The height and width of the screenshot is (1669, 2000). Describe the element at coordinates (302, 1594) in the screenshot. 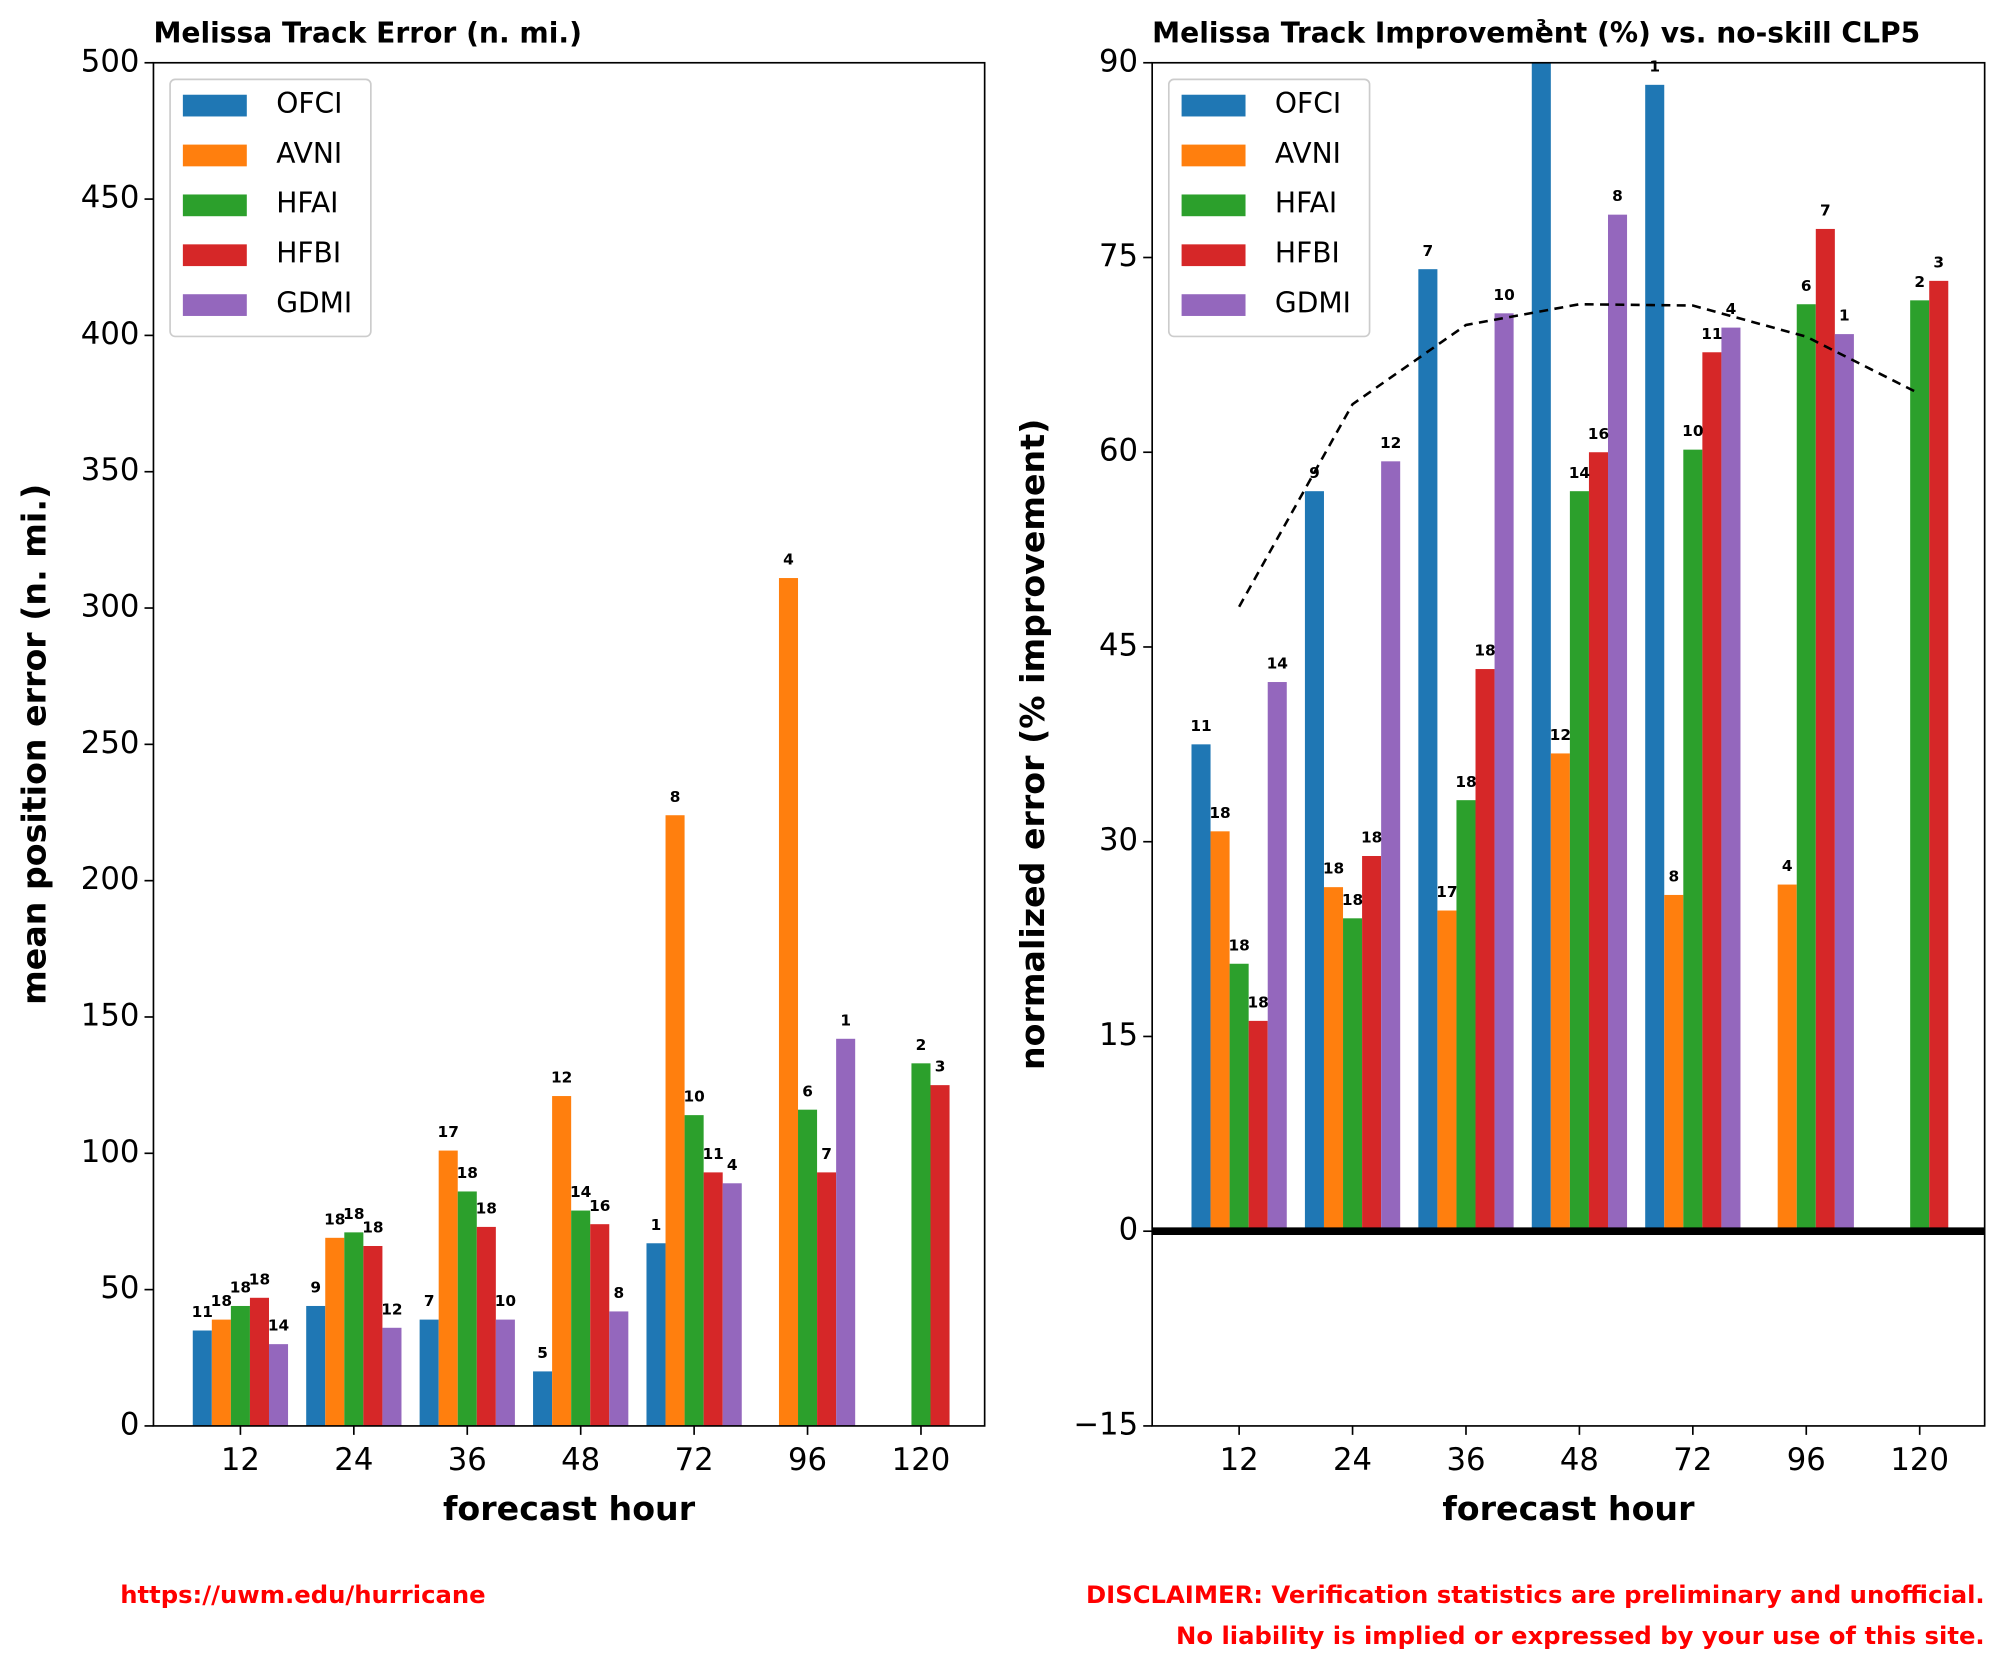

I see `footer-url: https://uwm.edu/hurricane` at that location.